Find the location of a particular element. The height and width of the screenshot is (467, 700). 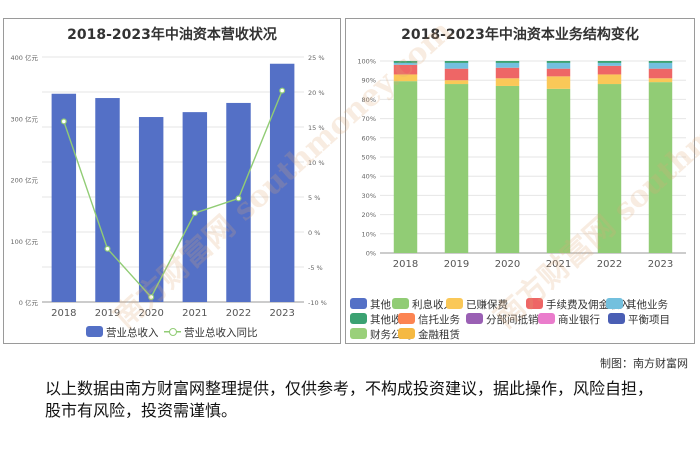

legend-item: 利息收入 is located at coordinates (423, 304).